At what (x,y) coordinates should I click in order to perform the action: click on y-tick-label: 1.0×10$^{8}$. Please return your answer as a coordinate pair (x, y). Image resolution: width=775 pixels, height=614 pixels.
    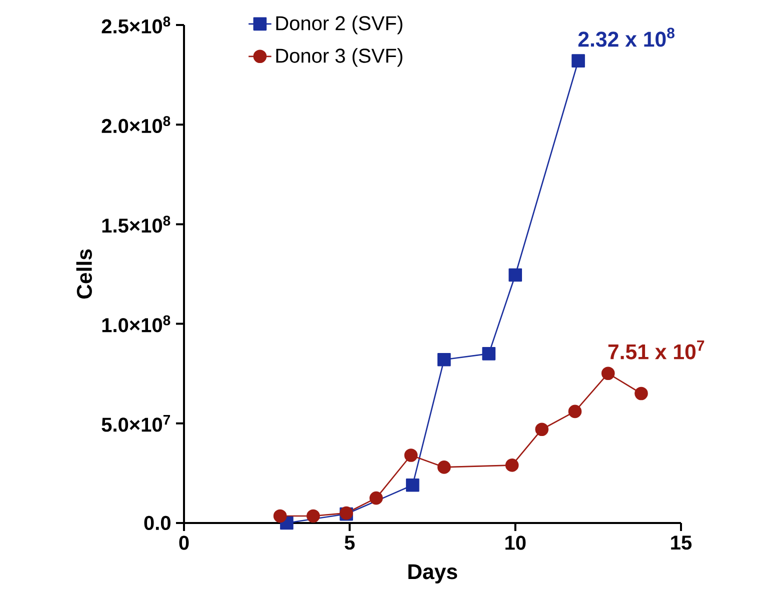
    Looking at the image, I should click on (136, 323).